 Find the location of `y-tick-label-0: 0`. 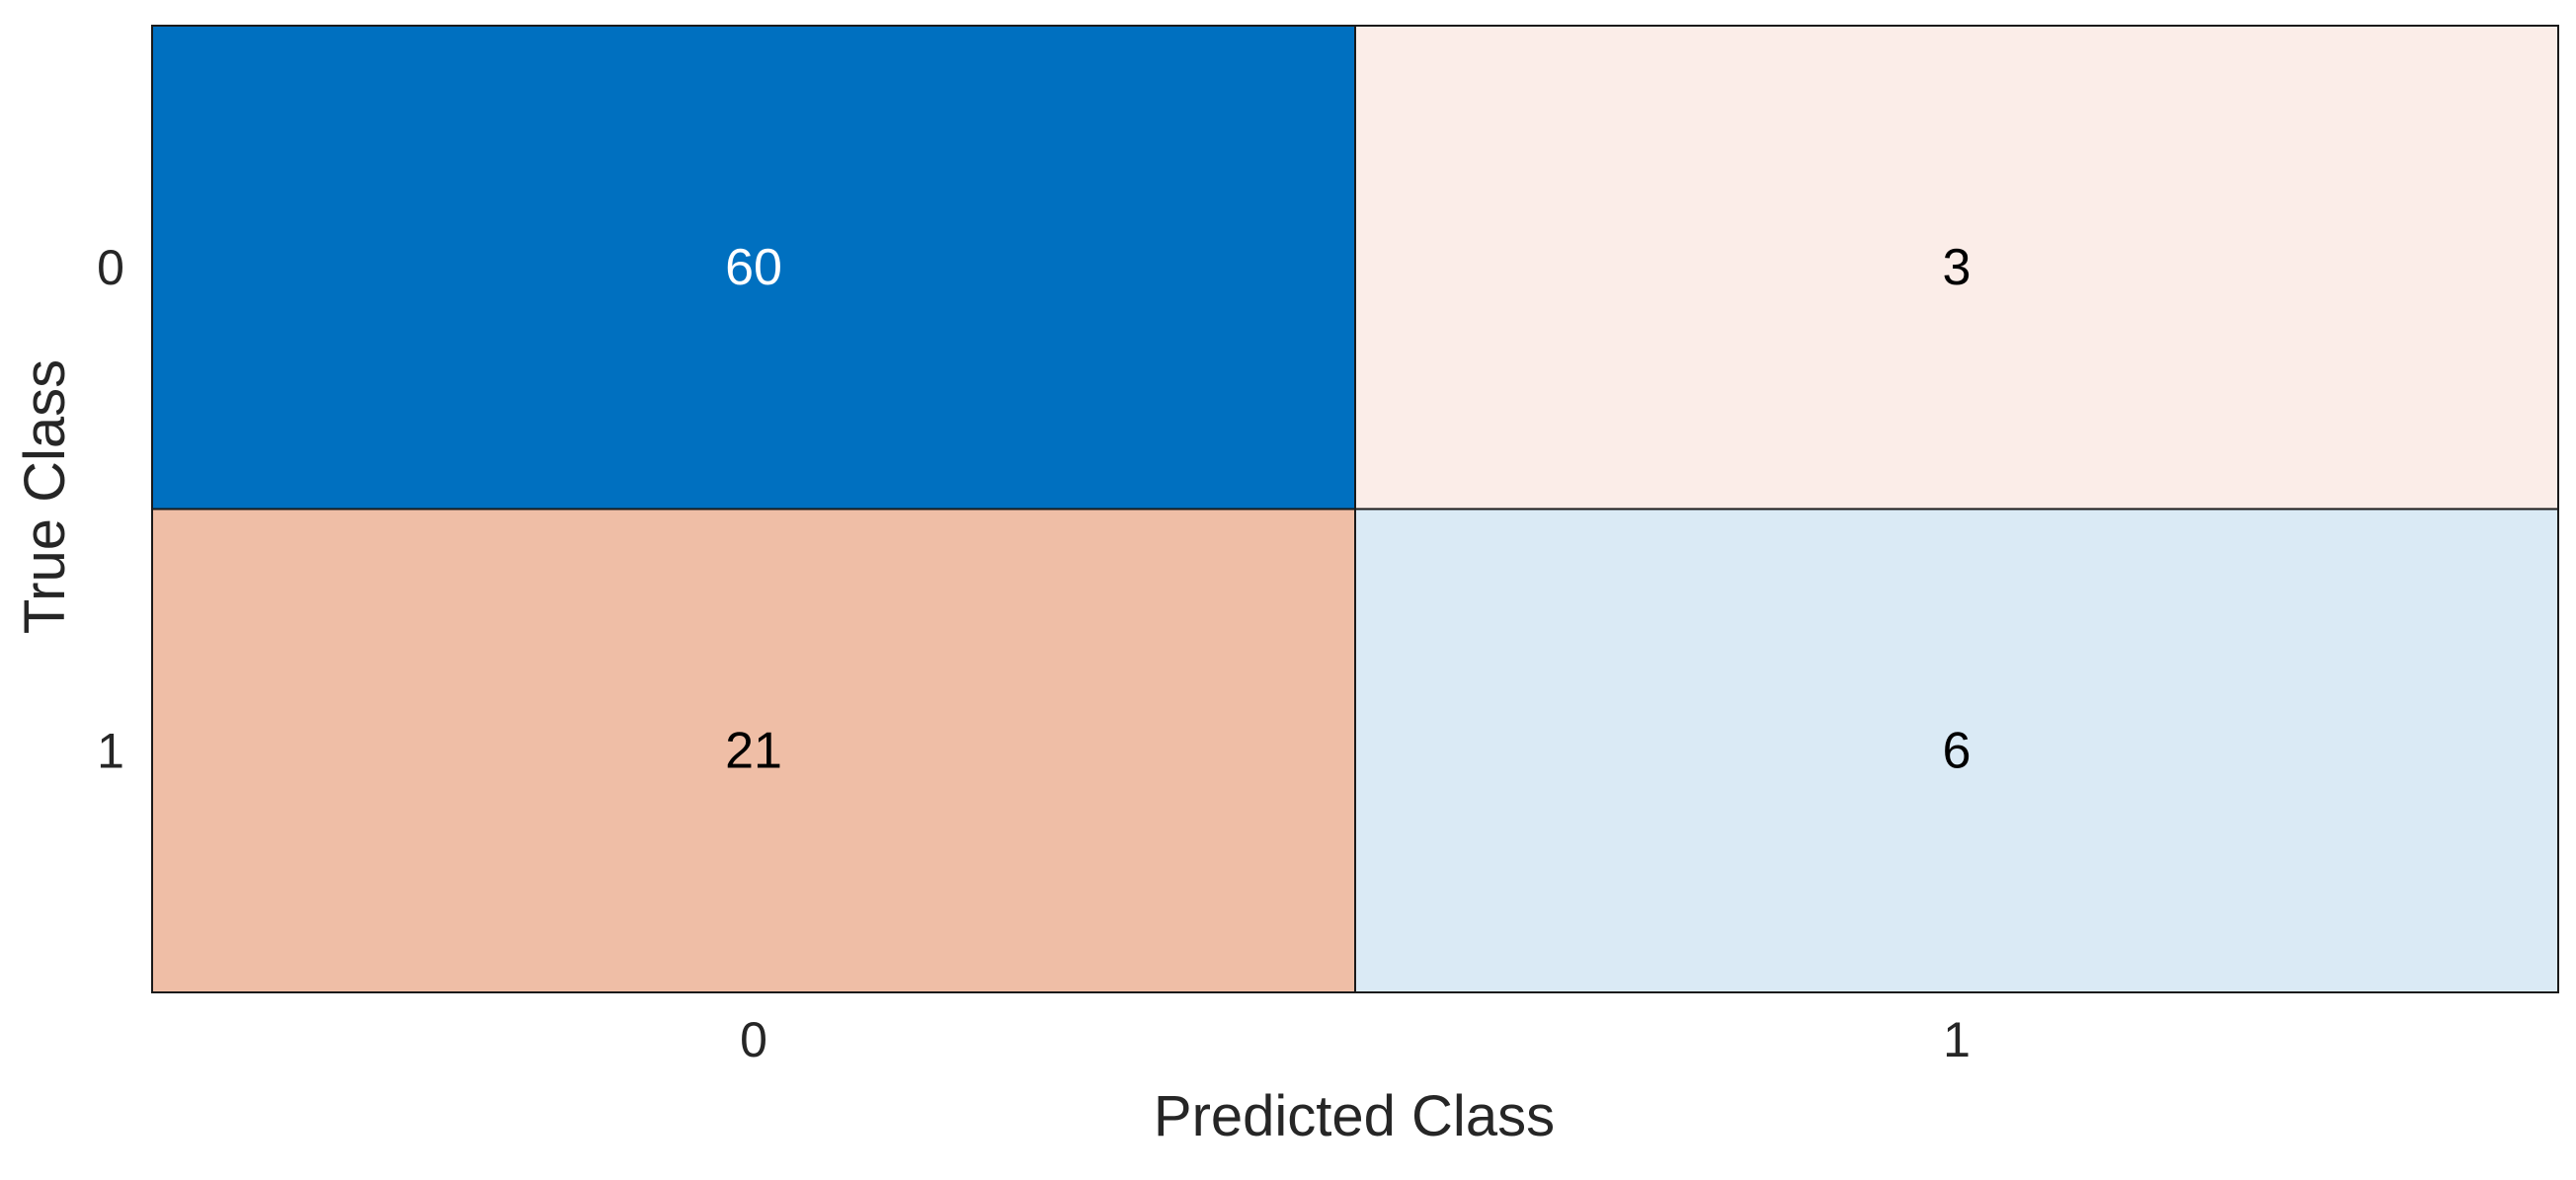

y-tick-label-0: 0 is located at coordinates (110, 267).